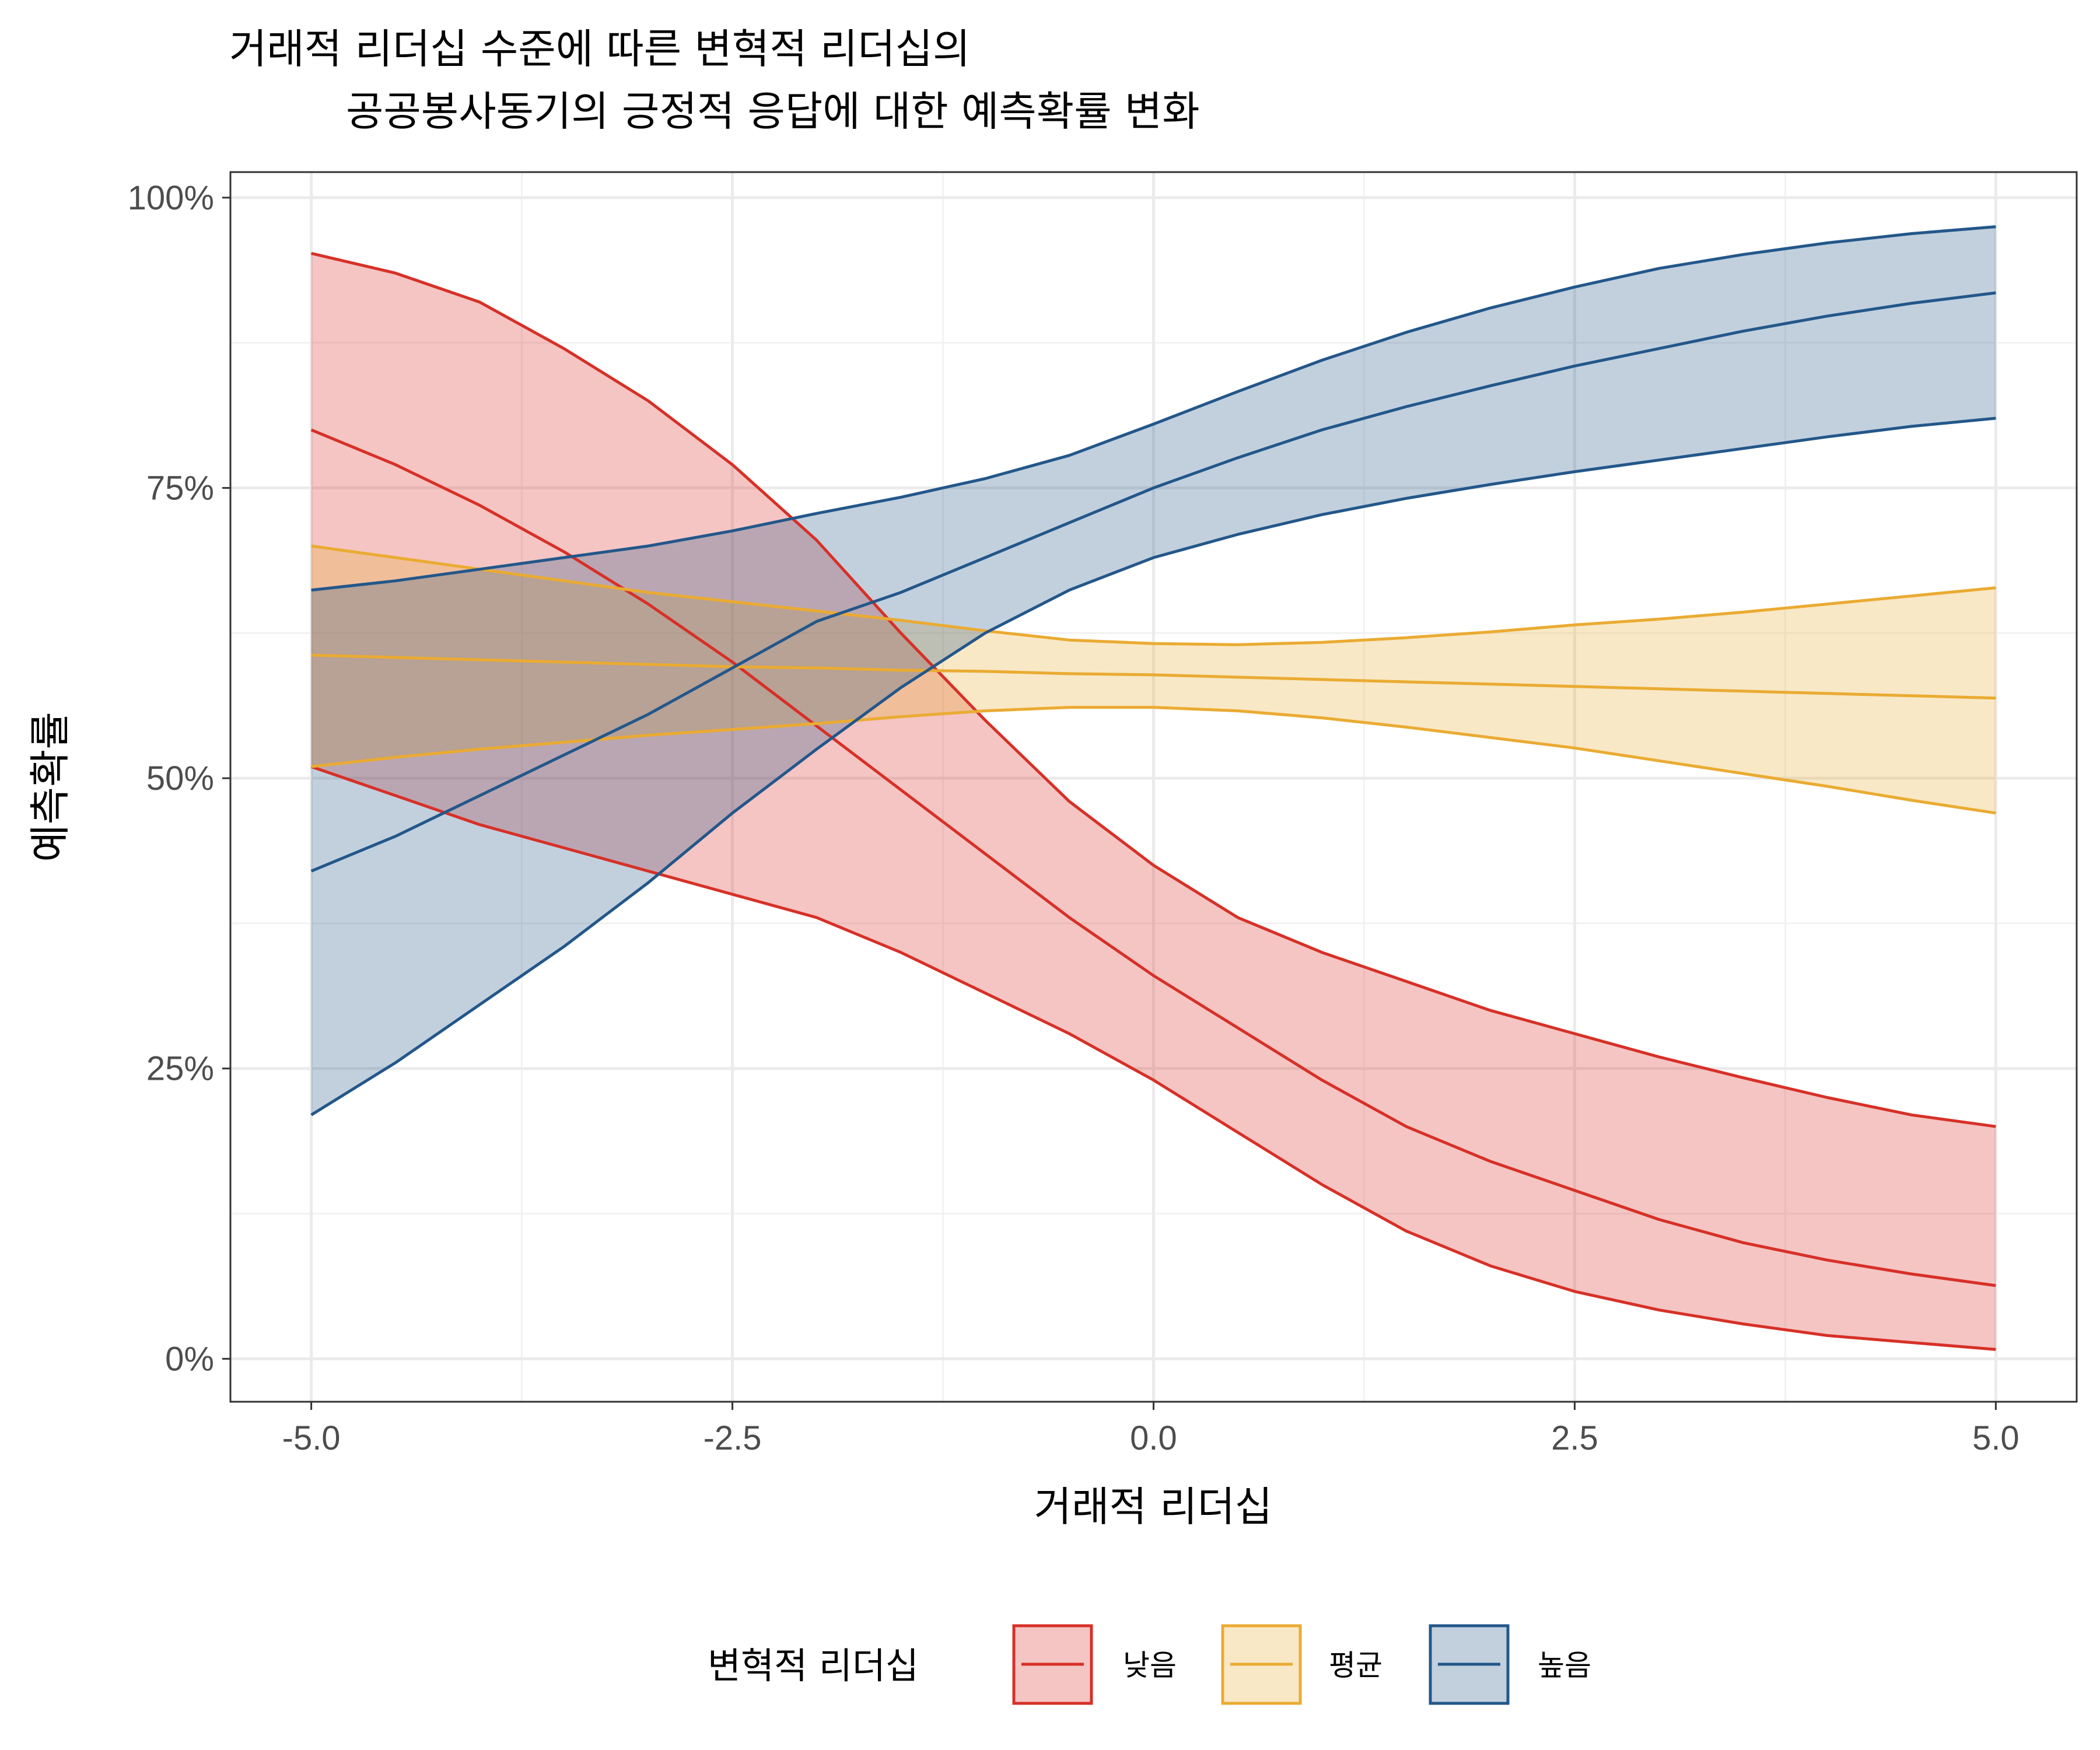 The image size is (2100, 1750). I want to click on x-axis-title: 거래적 리더십, so click(1153, 1507).